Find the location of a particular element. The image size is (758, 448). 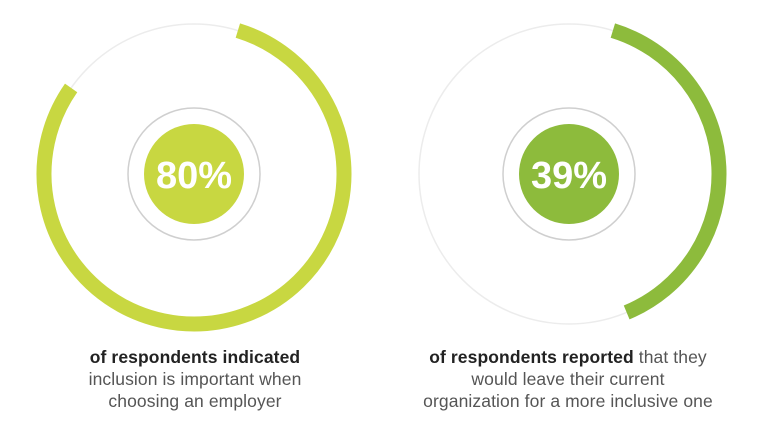

donut-2-caption-bold: of respondents reported is located at coordinates (531, 357).